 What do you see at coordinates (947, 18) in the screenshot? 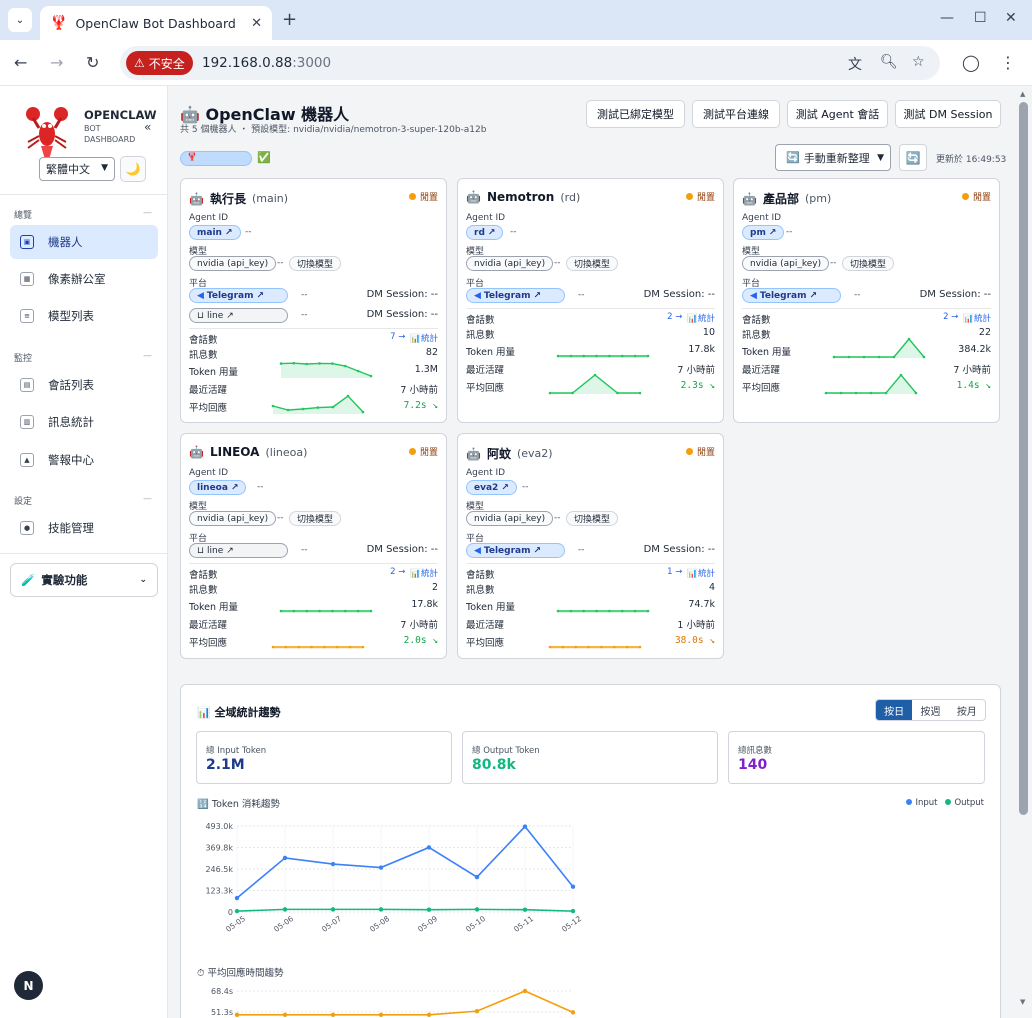
I see `minimize-icon: —` at bounding box center [947, 18].